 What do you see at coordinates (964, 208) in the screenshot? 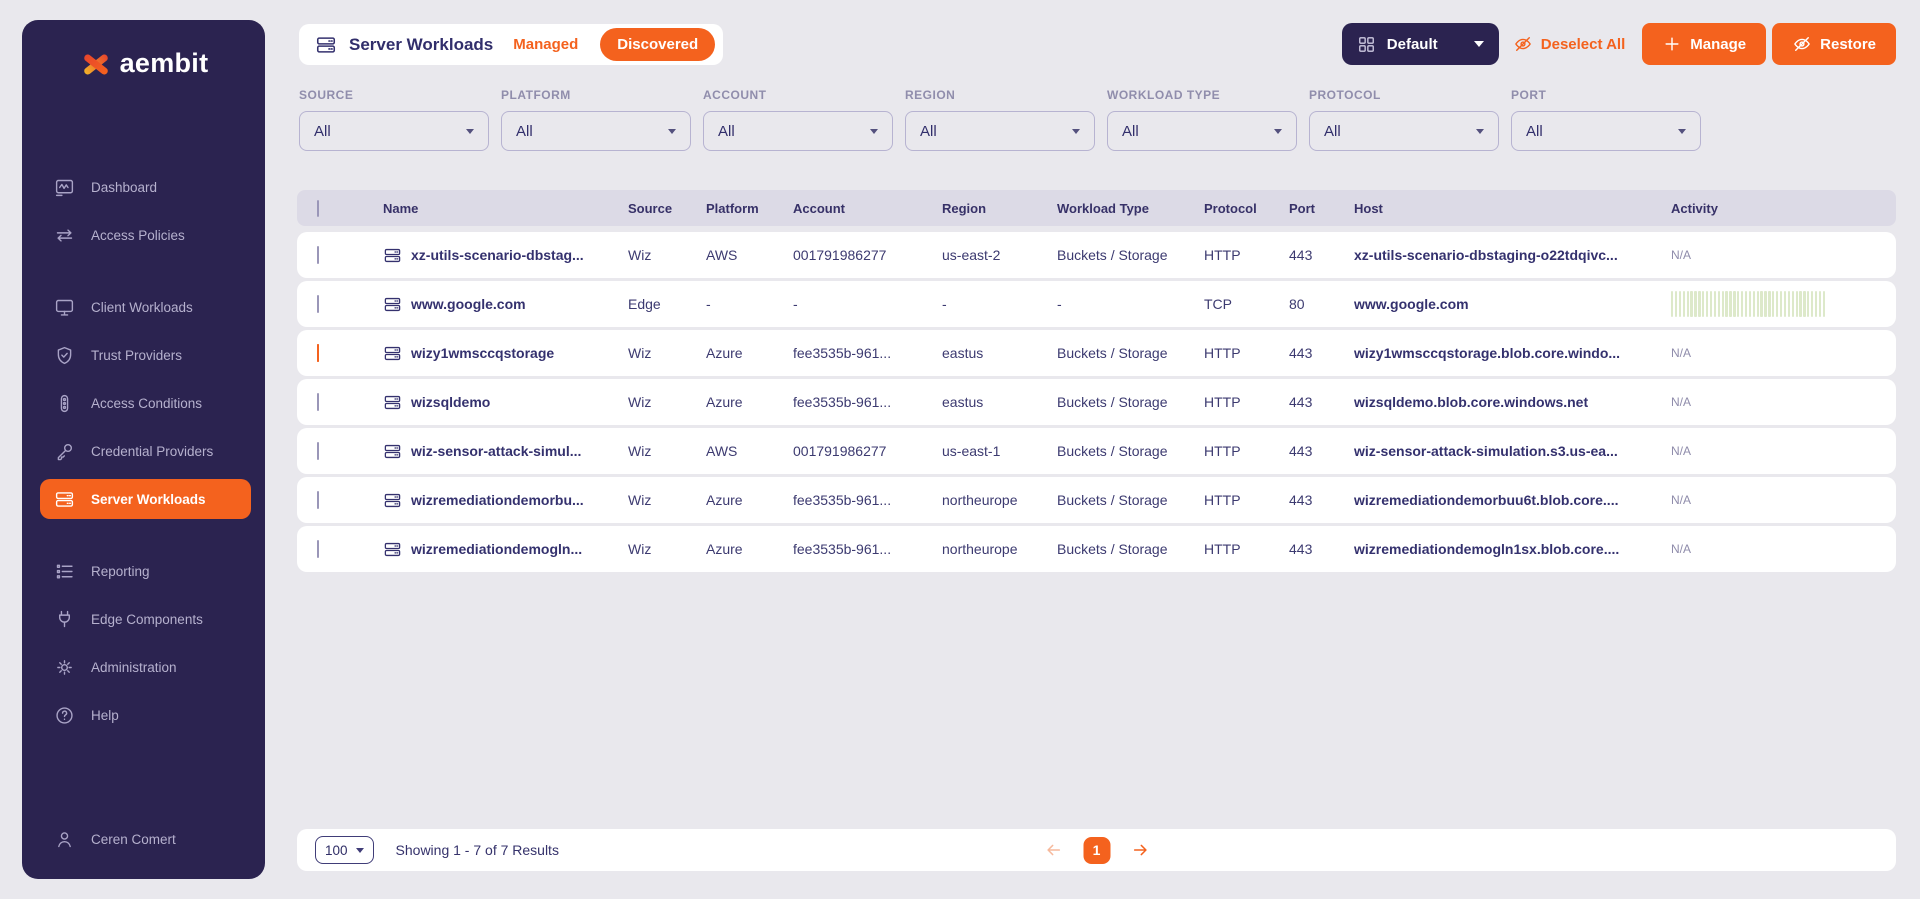
I see `column-header-region: Region` at bounding box center [964, 208].